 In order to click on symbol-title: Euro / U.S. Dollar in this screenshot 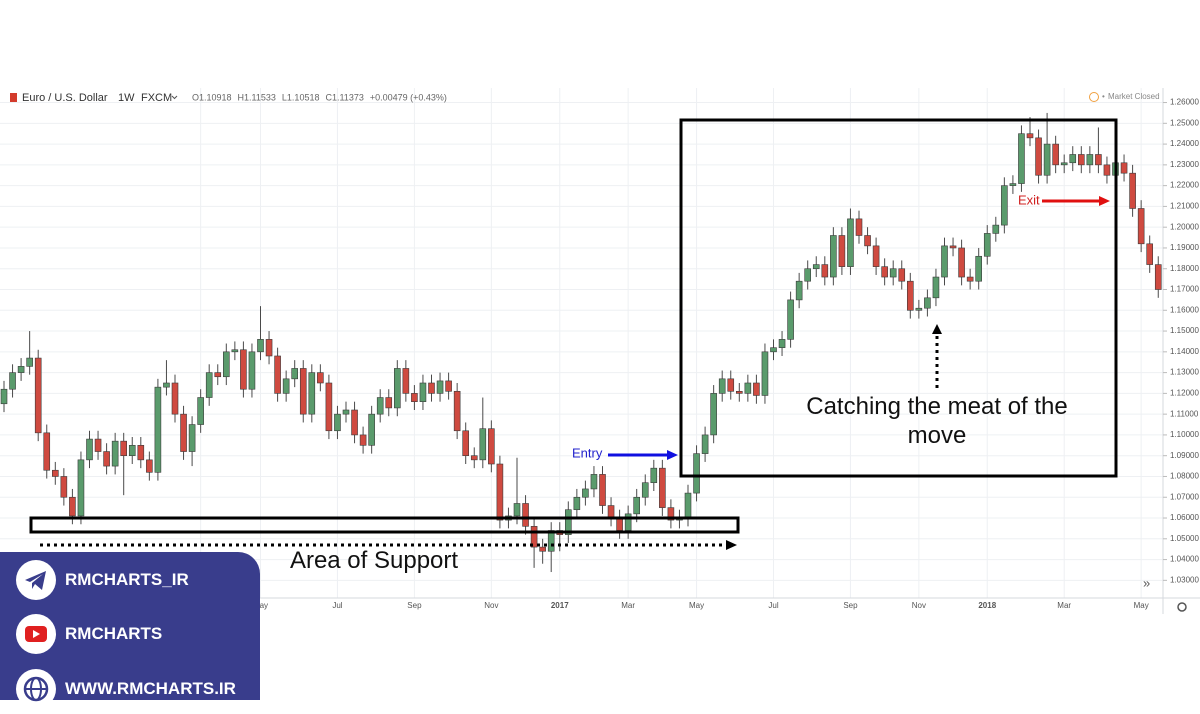, I will do `click(65, 98)`.